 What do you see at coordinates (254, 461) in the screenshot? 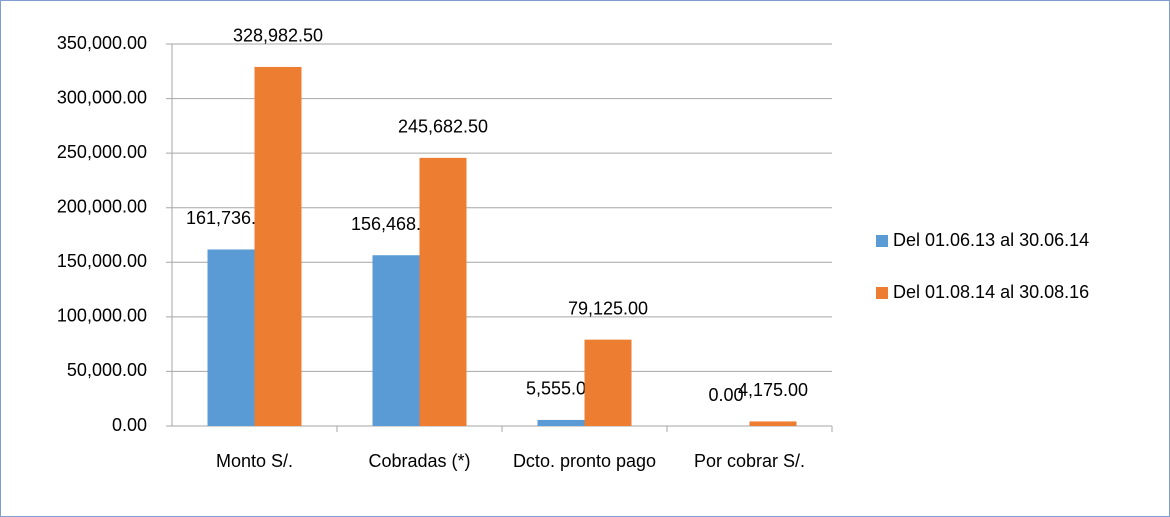
I see `x-tick-label: Monto S/.` at bounding box center [254, 461].